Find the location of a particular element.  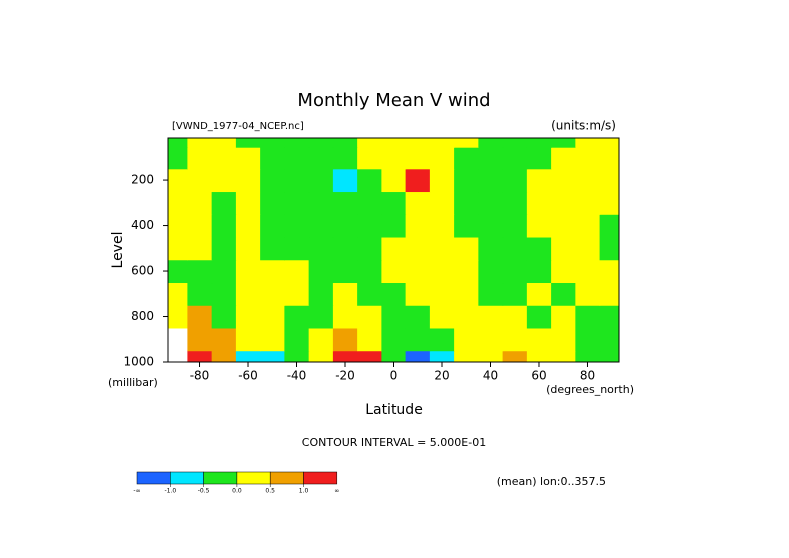

x-tick-label: 40 is located at coordinates (490, 376).